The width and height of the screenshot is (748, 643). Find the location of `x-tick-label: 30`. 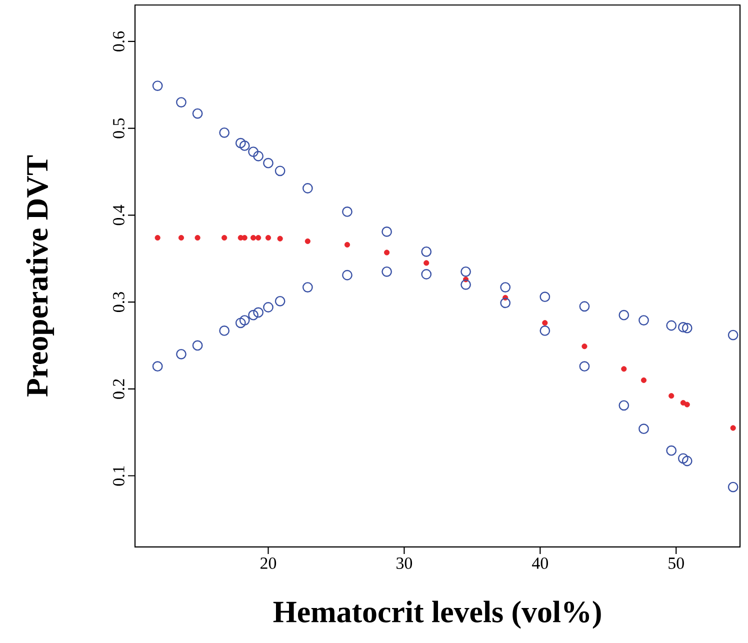

x-tick-label: 30 is located at coordinates (404, 563).